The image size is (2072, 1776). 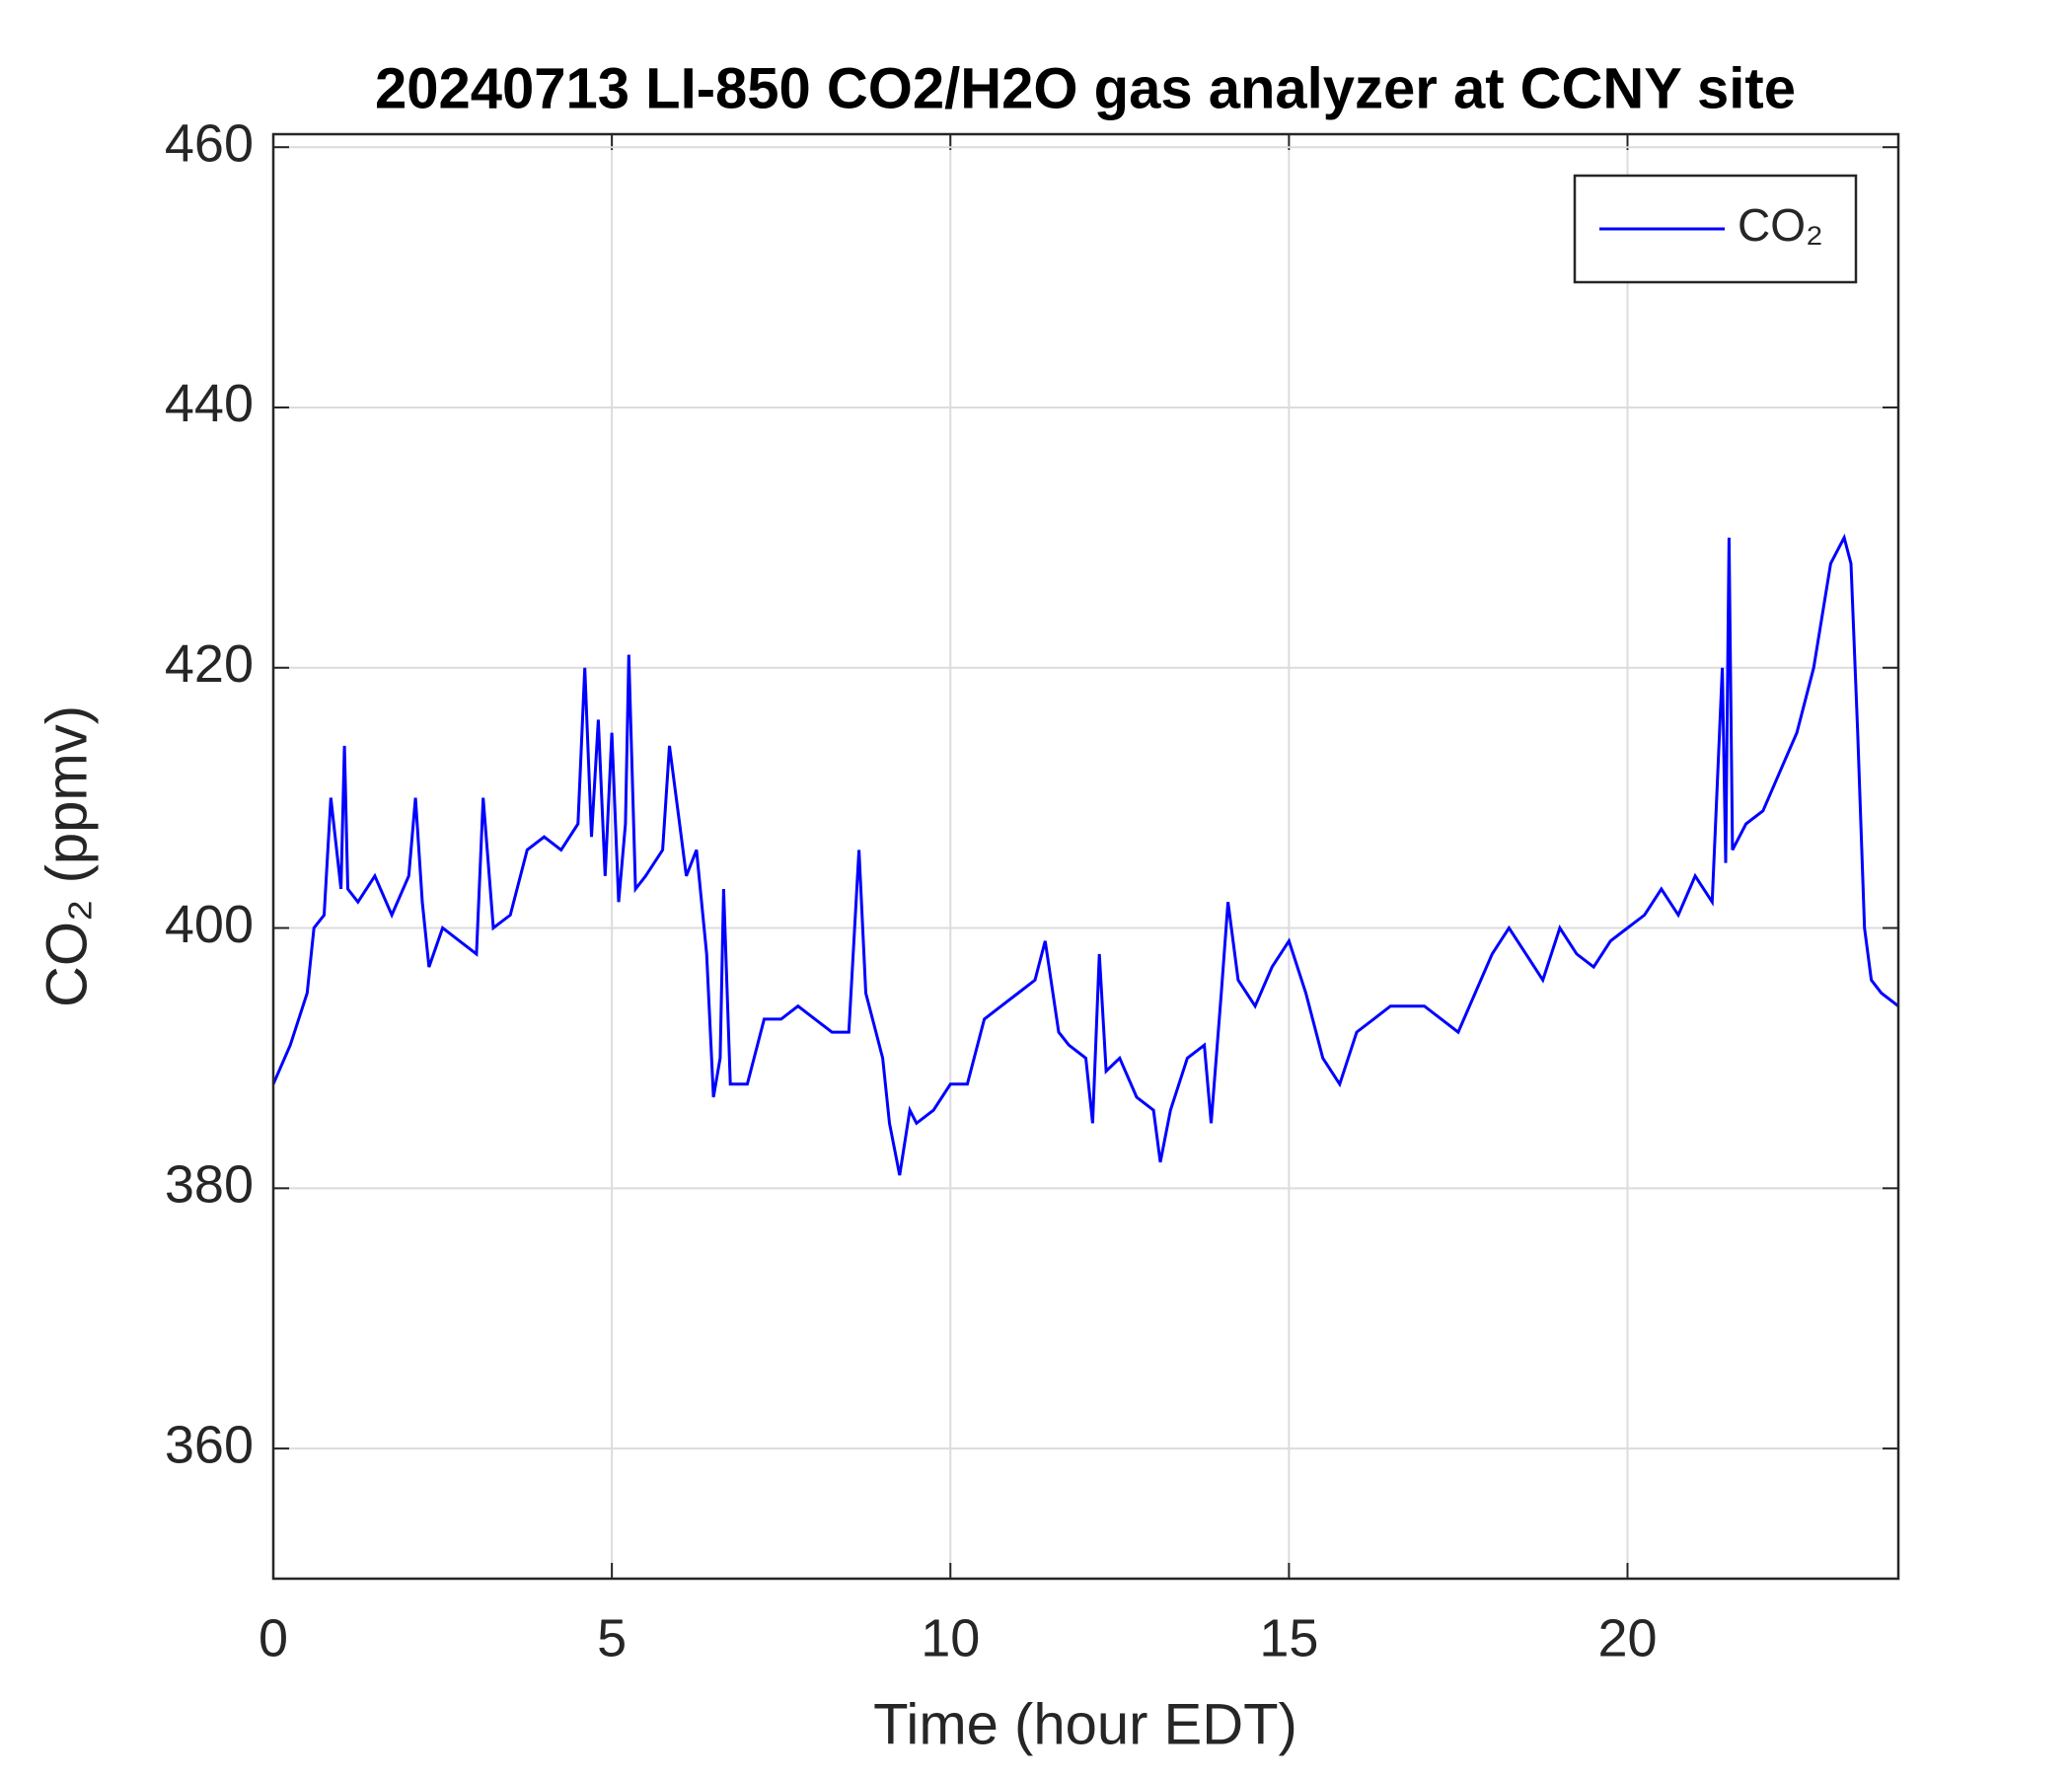 I want to click on y-tick-label: 460, so click(x=210, y=143).